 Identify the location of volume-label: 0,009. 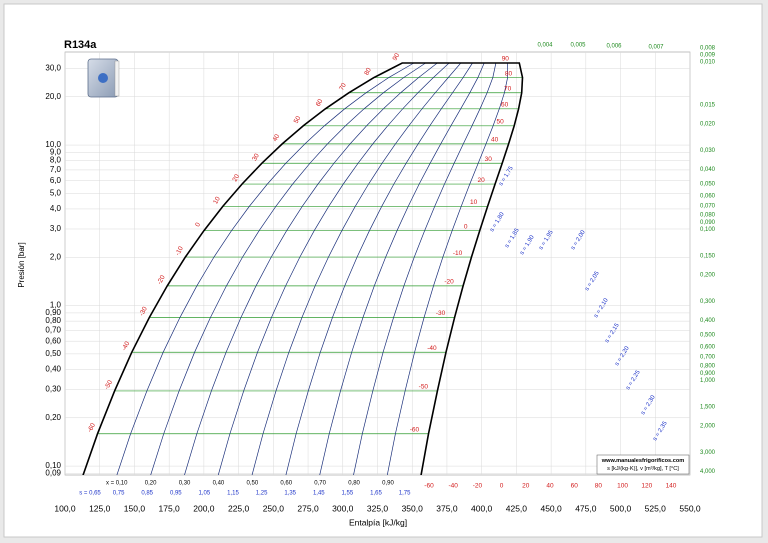
(708, 56).